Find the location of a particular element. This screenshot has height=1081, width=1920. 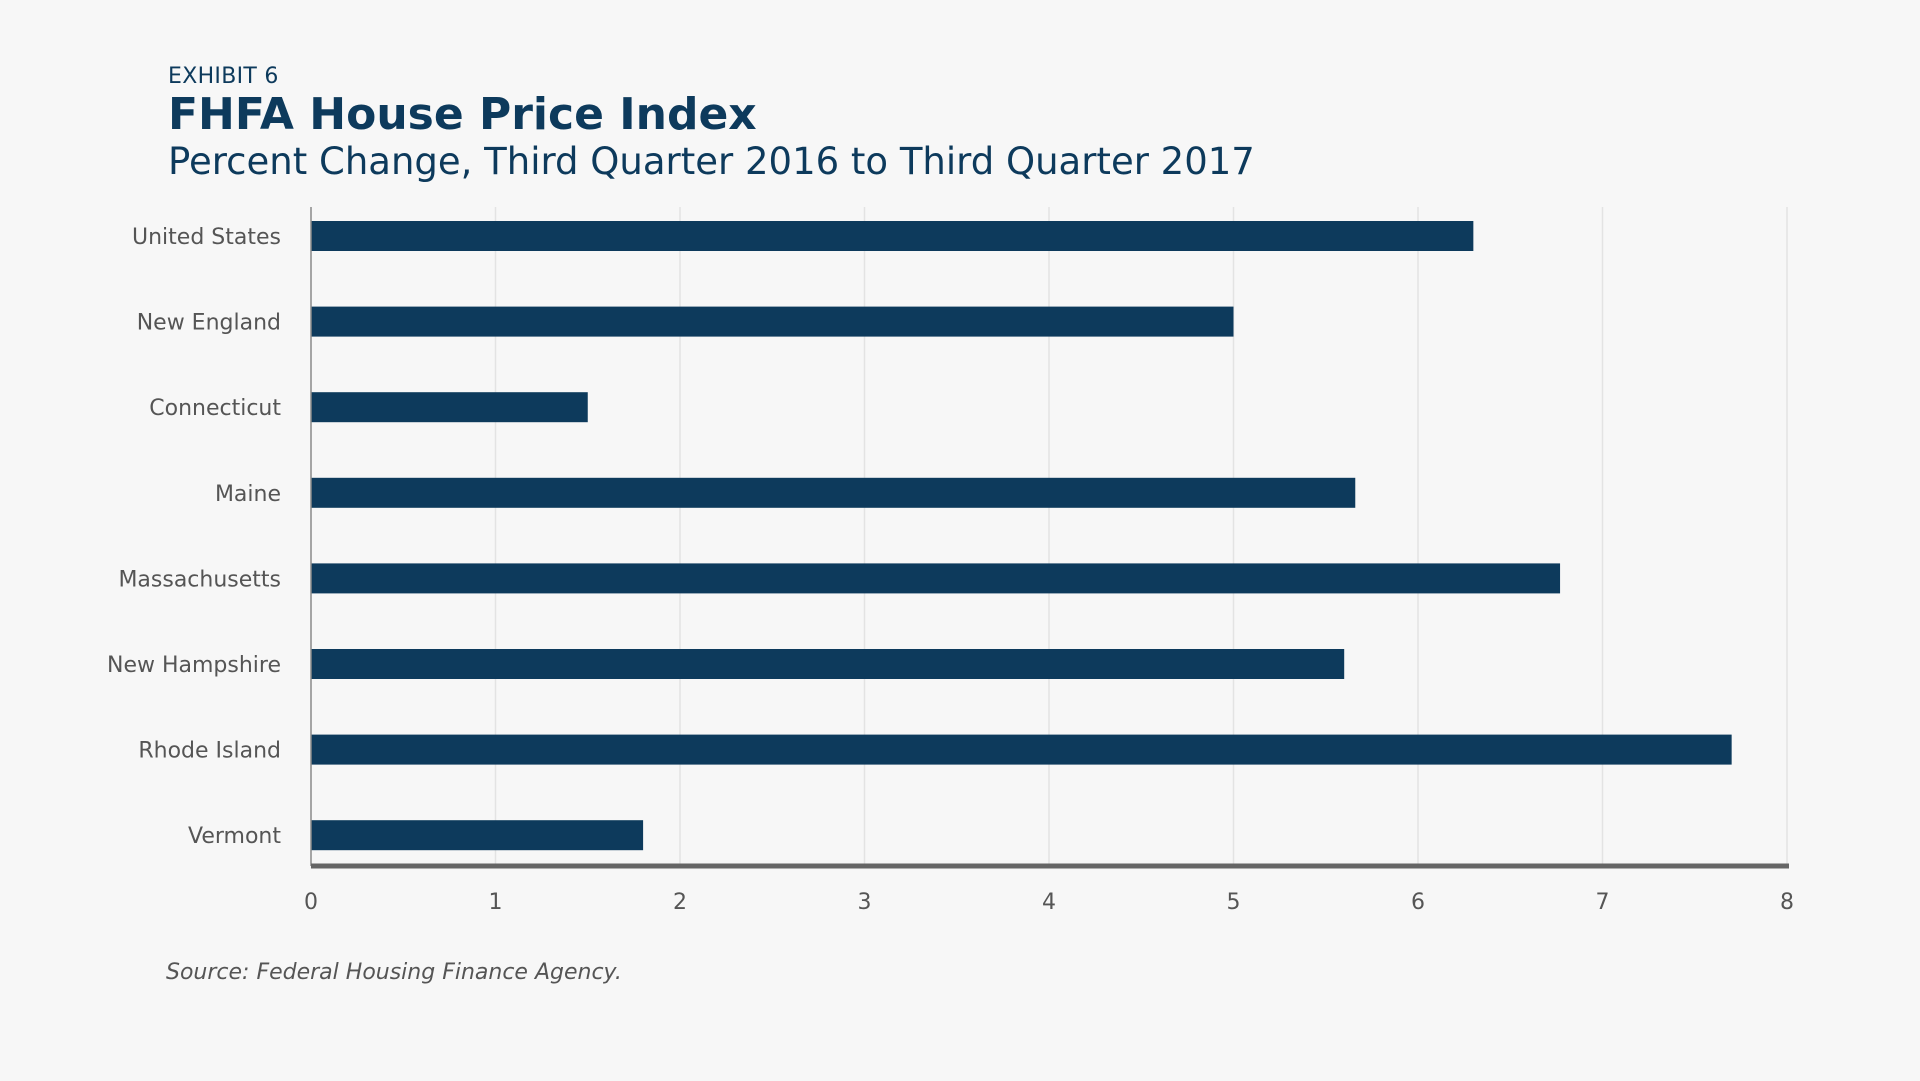

bar-new-hampshire is located at coordinates (828, 664).